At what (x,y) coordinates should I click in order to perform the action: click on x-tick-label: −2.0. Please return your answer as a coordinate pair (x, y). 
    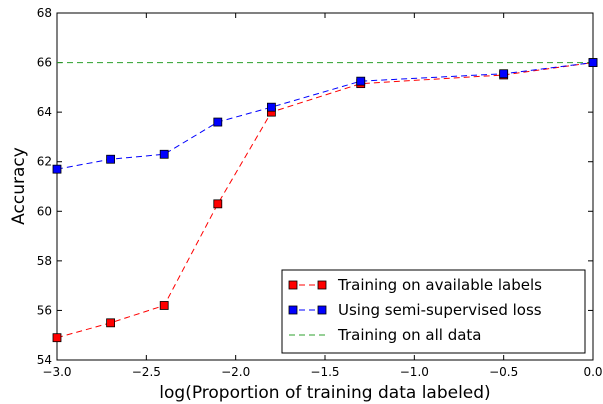
    Looking at the image, I should click on (235, 372).